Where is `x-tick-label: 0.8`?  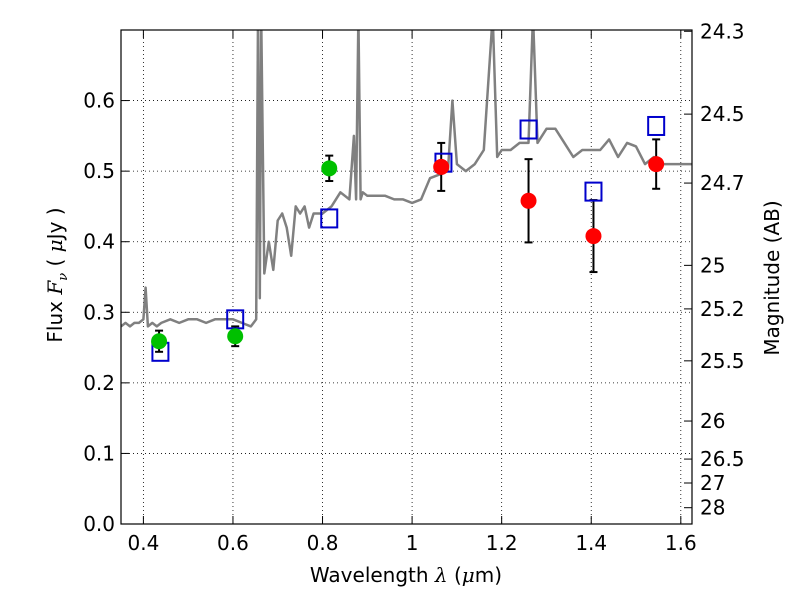
x-tick-label: 0.8 is located at coordinates (323, 543).